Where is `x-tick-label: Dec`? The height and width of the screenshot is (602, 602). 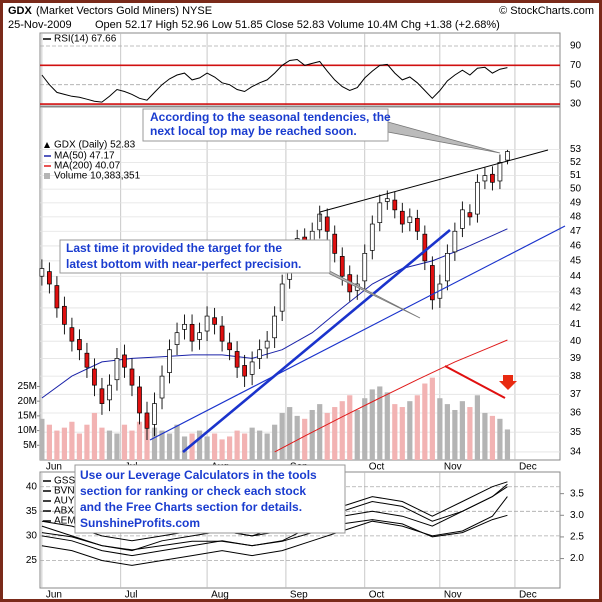
x-tick-label: Dec is located at coordinates (528, 467).